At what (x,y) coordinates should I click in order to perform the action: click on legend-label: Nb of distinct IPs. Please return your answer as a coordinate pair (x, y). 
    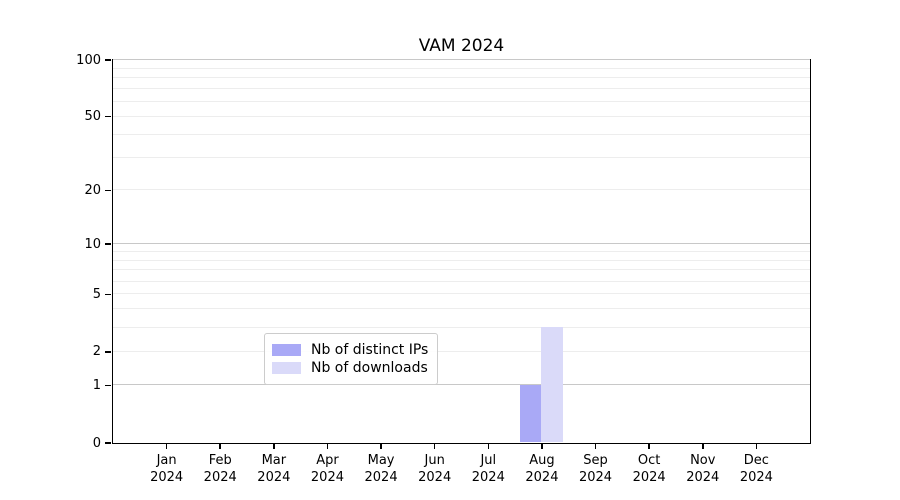
    Looking at the image, I should click on (370, 350).